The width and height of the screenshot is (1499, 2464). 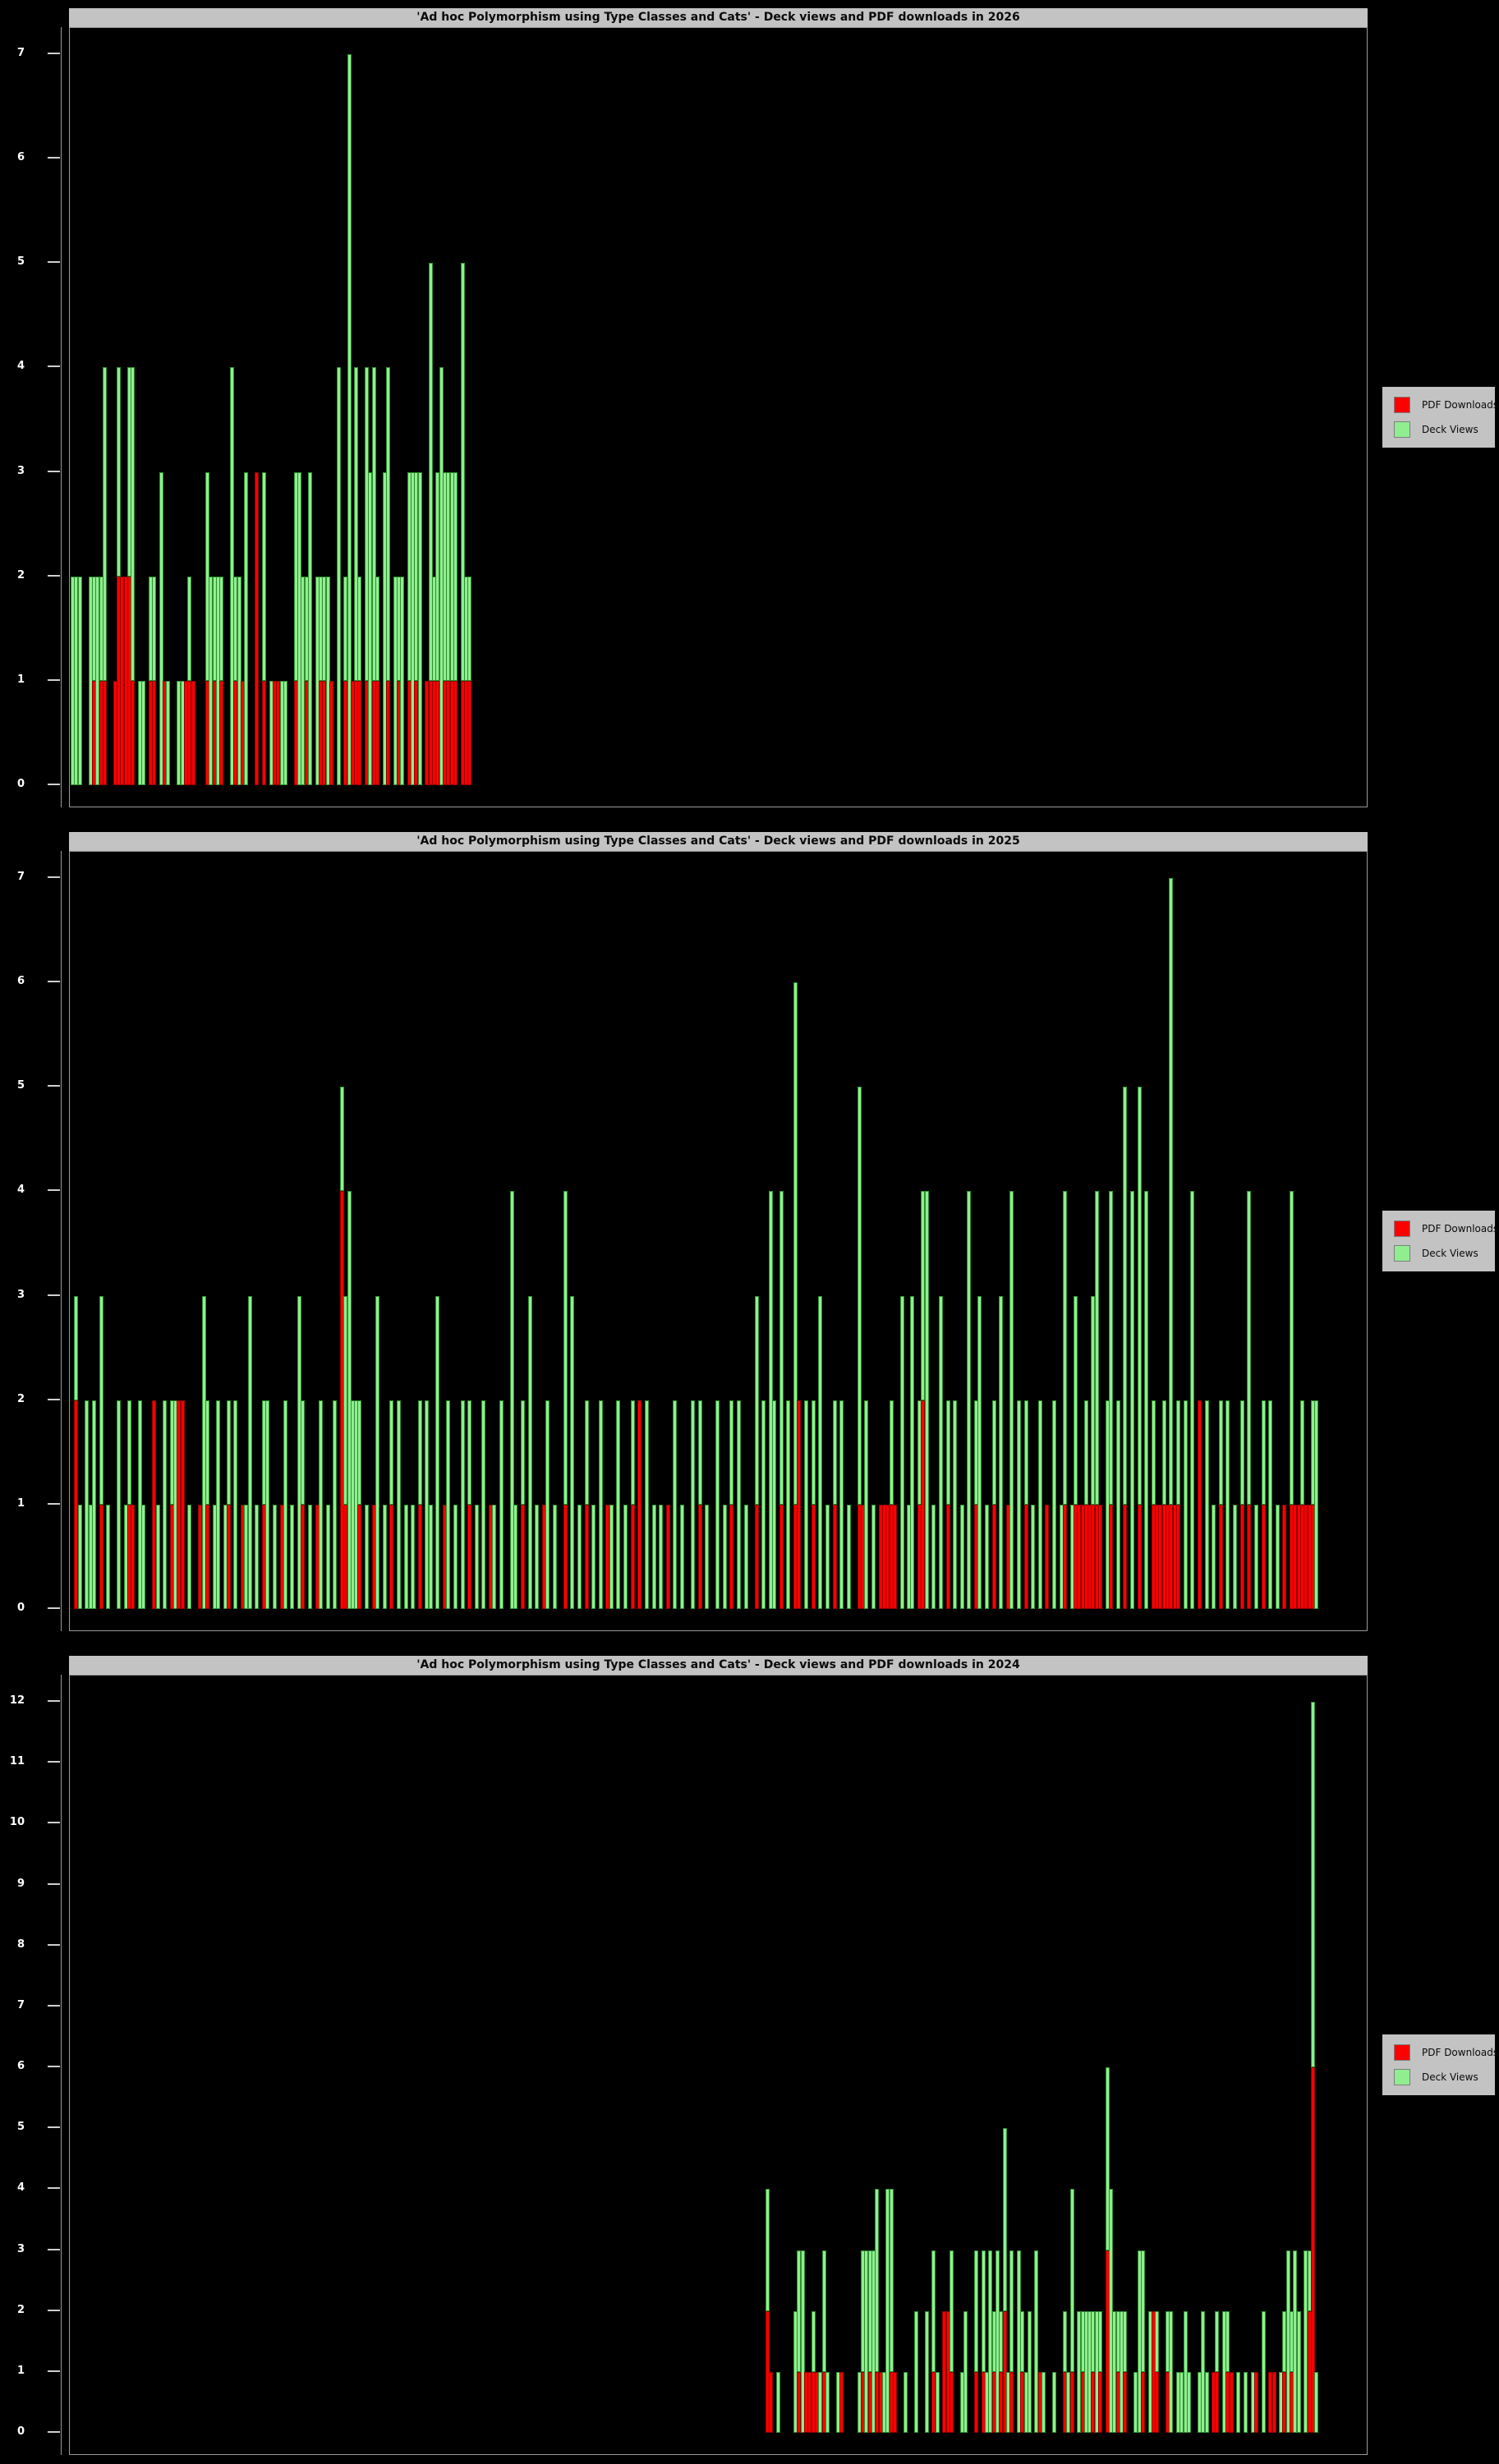 I want to click on y-tick-label: 5, so click(x=20, y=1085).